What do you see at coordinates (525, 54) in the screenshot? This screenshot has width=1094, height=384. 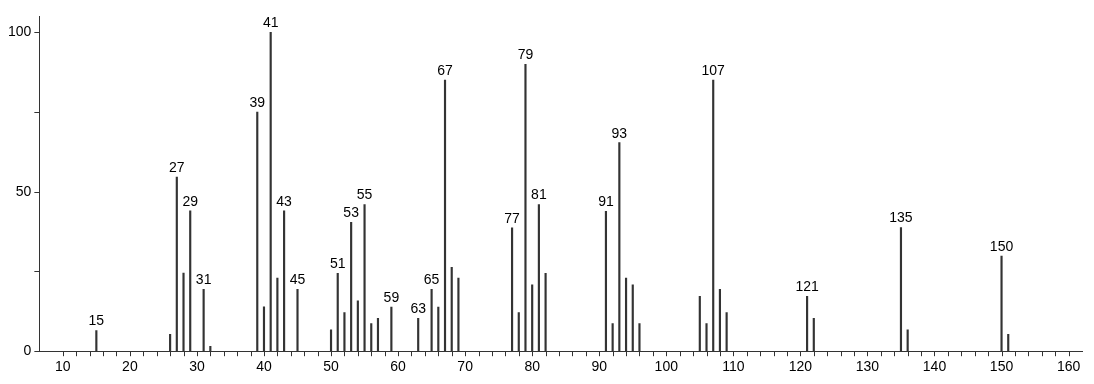 I see `annotation: 79` at bounding box center [525, 54].